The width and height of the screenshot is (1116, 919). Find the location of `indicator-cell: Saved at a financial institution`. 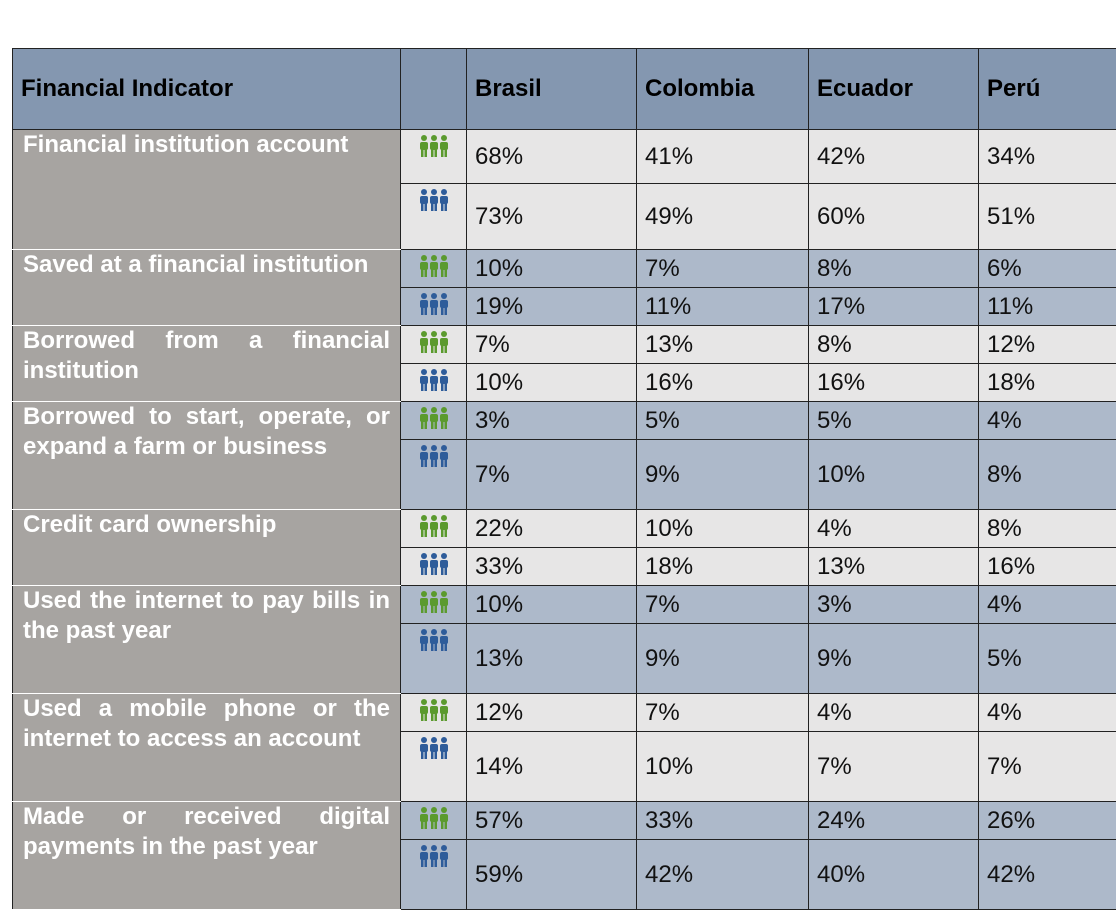

indicator-cell: Saved at a financial institution is located at coordinates (206, 287).